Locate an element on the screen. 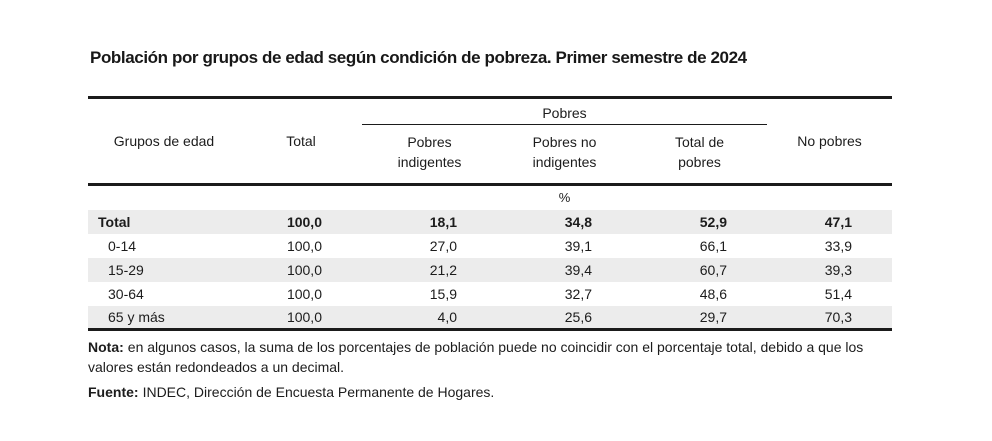  cell-pobres-indigentes: 15,9 is located at coordinates (443, 293).